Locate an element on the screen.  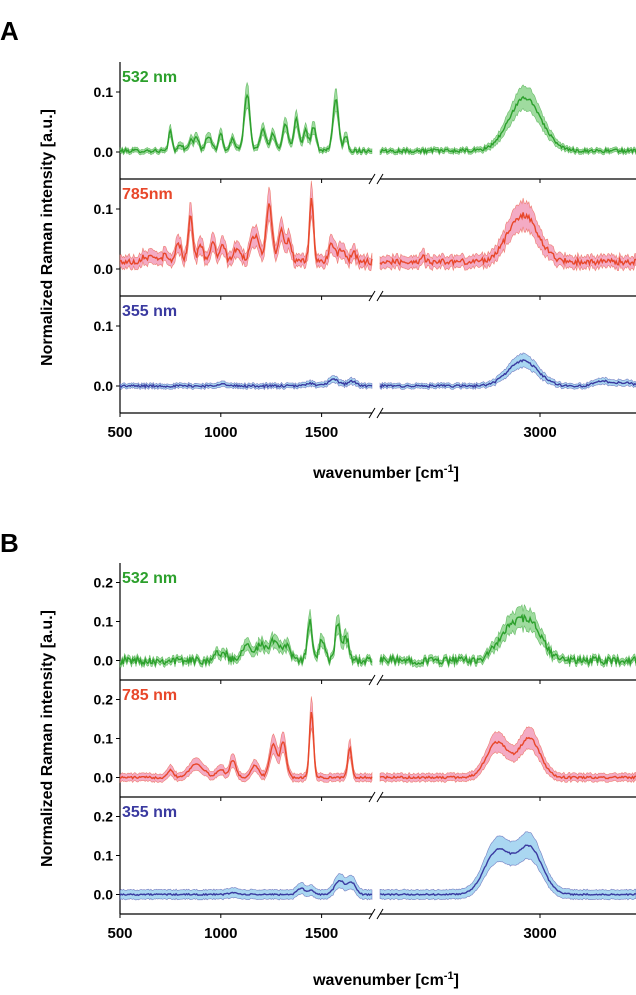
subplot-785nm: 0.0 0.1 785nm is located at coordinates (365, 240).